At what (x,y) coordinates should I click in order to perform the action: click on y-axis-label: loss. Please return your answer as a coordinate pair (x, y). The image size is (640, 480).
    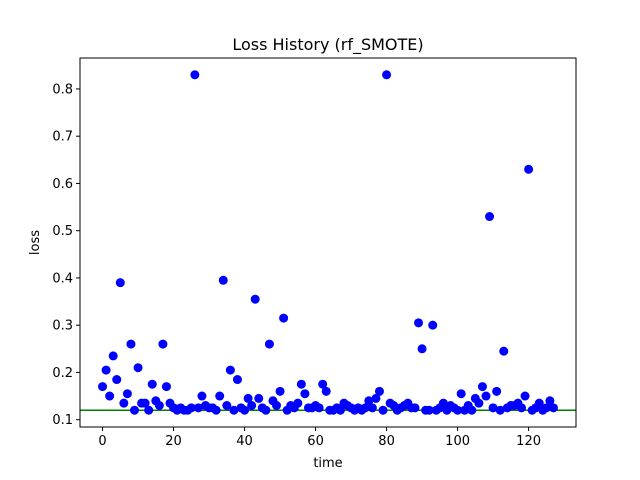
    Looking at the image, I should click on (35, 242).